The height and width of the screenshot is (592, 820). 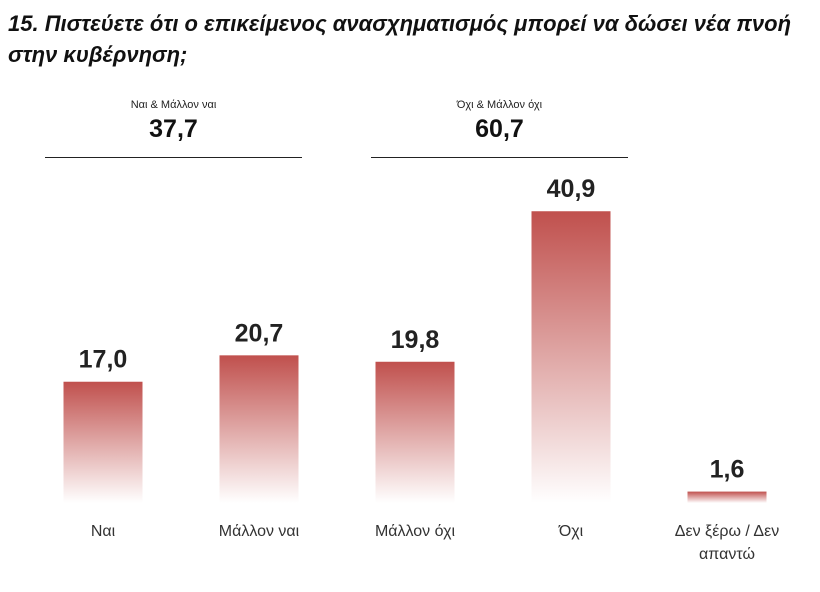 What do you see at coordinates (499, 105) in the screenshot?
I see `group-no-label: Όχι & Μάλλον όχι` at bounding box center [499, 105].